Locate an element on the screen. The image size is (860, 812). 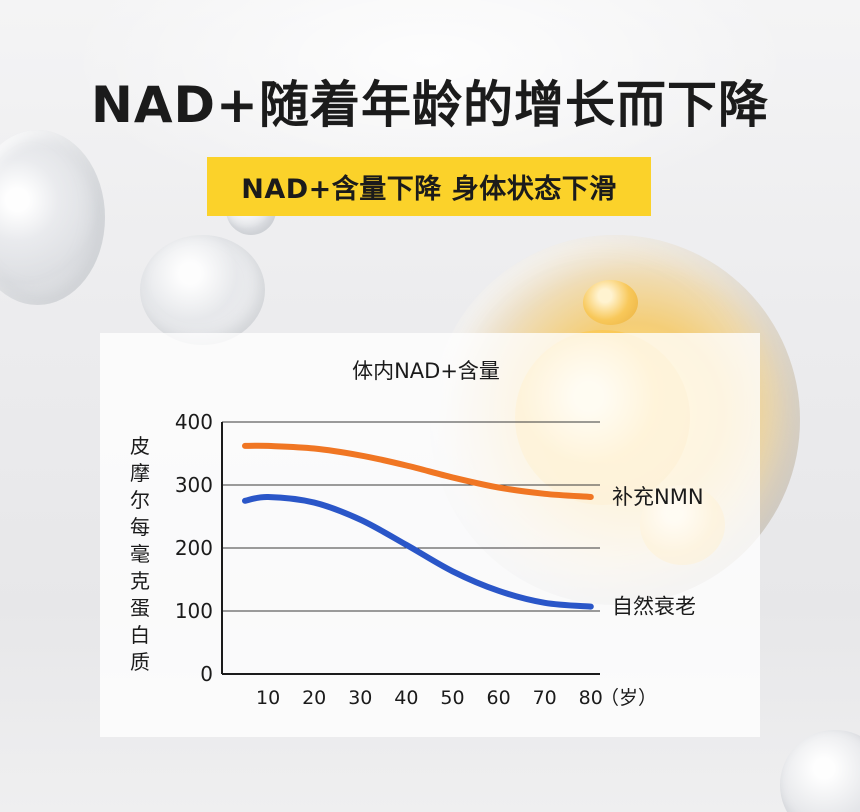
x-tick-label: 30 is located at coordinates (360, 698).